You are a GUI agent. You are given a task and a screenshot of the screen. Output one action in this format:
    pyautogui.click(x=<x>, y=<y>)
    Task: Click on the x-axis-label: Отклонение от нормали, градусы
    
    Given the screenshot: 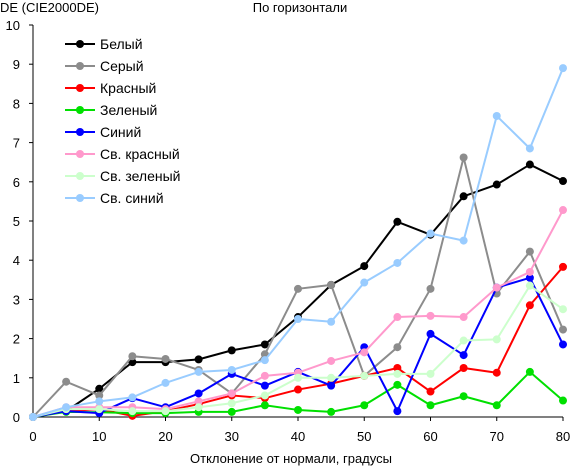 What is the action you would take?
    pyautogui.click(x=291, y=458)
    